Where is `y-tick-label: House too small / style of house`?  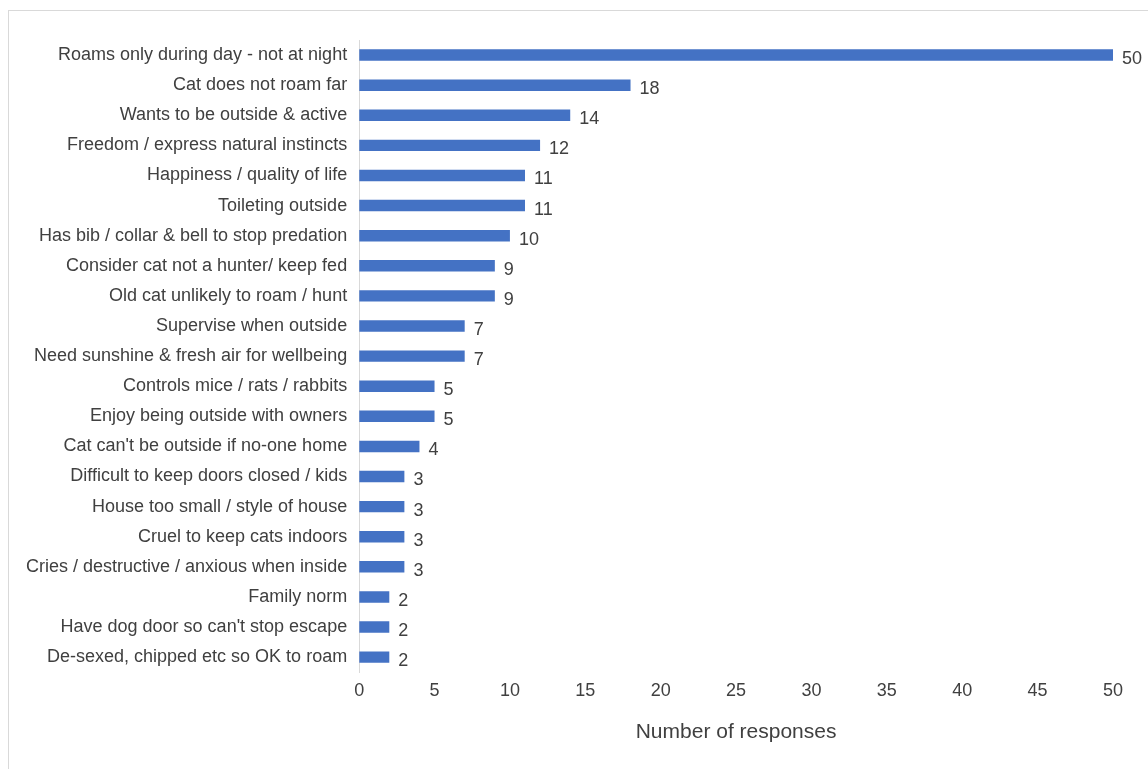 y-tick-label: House too small / style of house is located at coordinates (220, 505).